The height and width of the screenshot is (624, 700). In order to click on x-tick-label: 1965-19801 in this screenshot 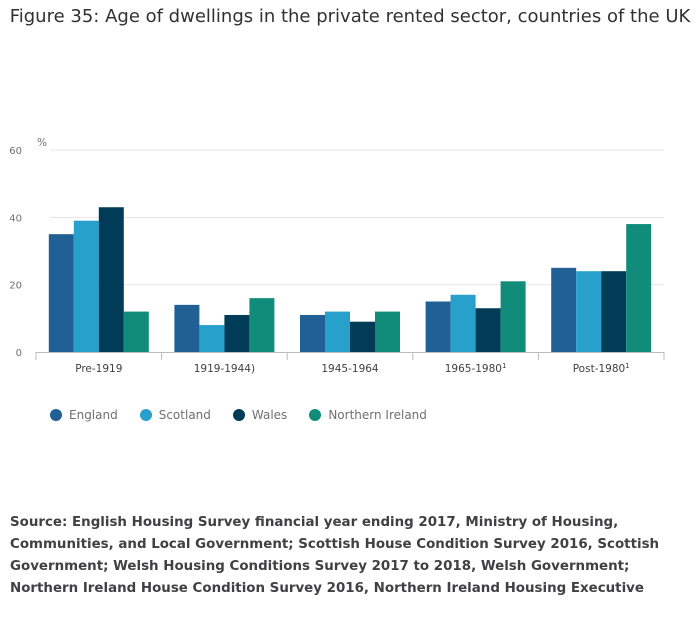, I will do `click(476, 368)`.